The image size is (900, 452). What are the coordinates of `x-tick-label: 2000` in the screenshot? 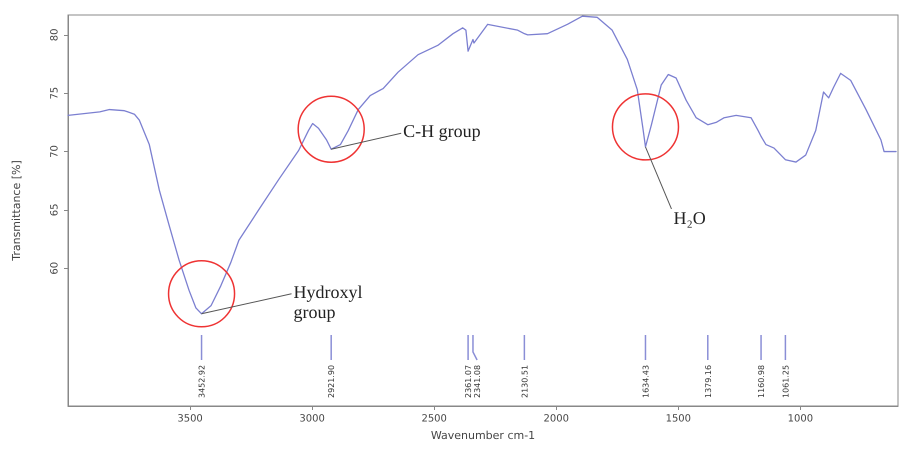 It's located at (556, 419).